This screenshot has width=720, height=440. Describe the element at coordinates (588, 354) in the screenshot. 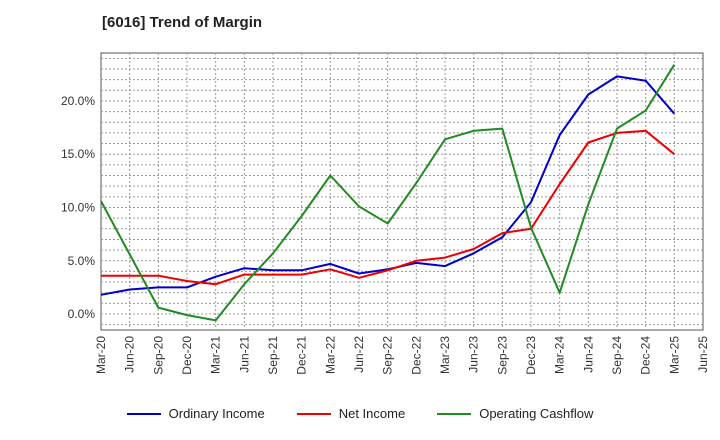

I see `x-tick-label: Jun-24` at that location.